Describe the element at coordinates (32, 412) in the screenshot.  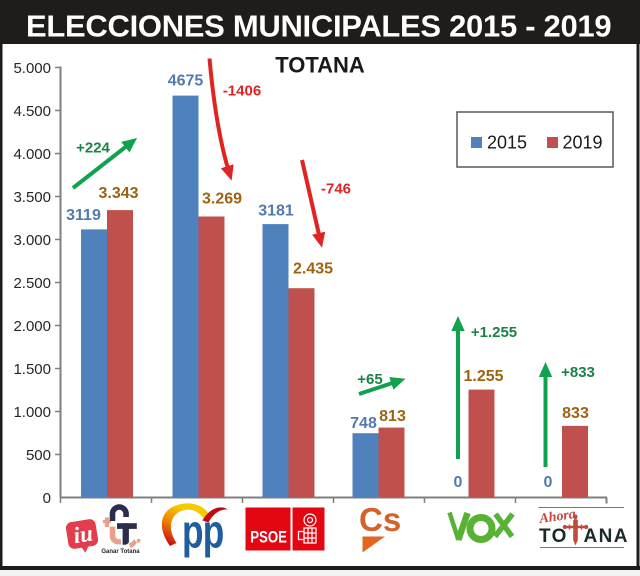
I see `svg-text: 1.000` at that location.